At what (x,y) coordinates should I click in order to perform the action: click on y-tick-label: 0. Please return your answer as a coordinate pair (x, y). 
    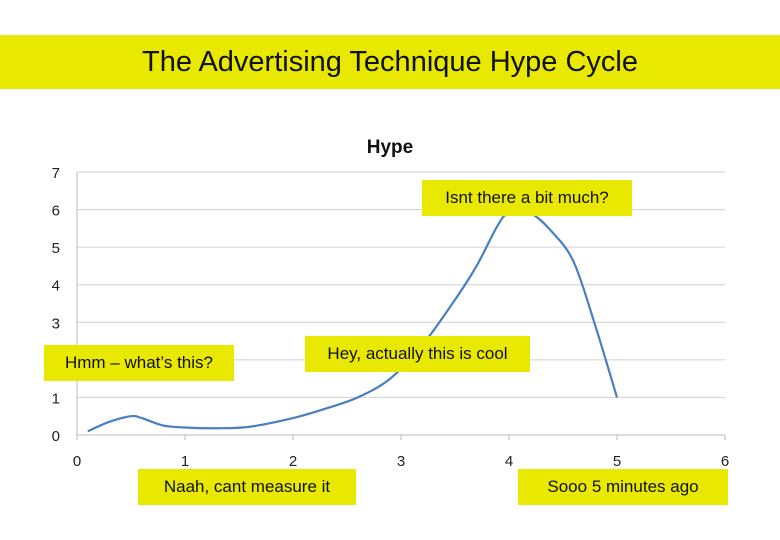
    Looking at the image, I should click on (56, 436).